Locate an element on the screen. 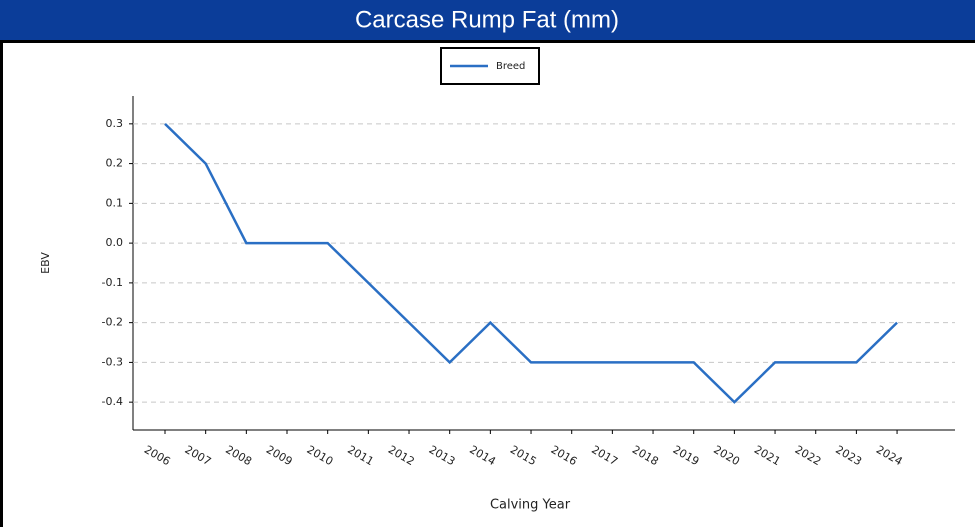 This screenshot has width=975, height=527. x-tick-label: 2017 is located at coordinates (604, 455).